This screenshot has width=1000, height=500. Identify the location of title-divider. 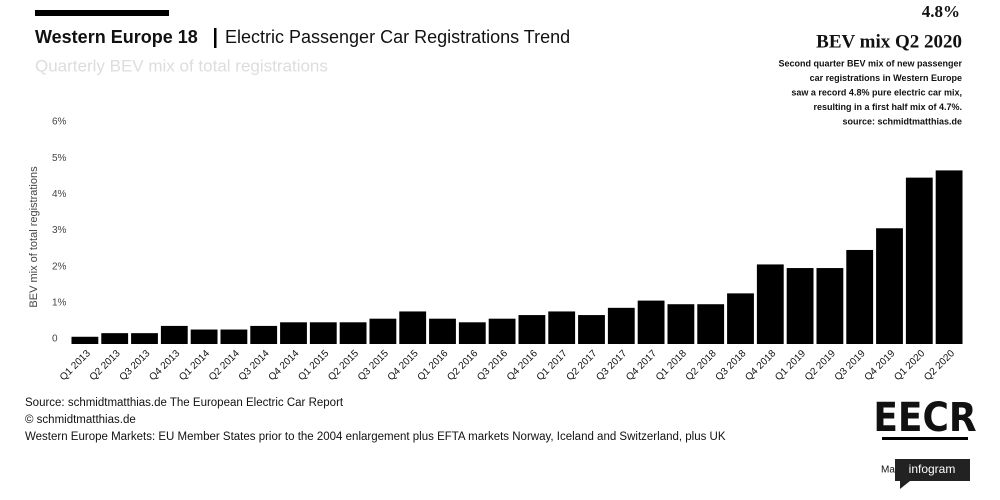
(215, 38).